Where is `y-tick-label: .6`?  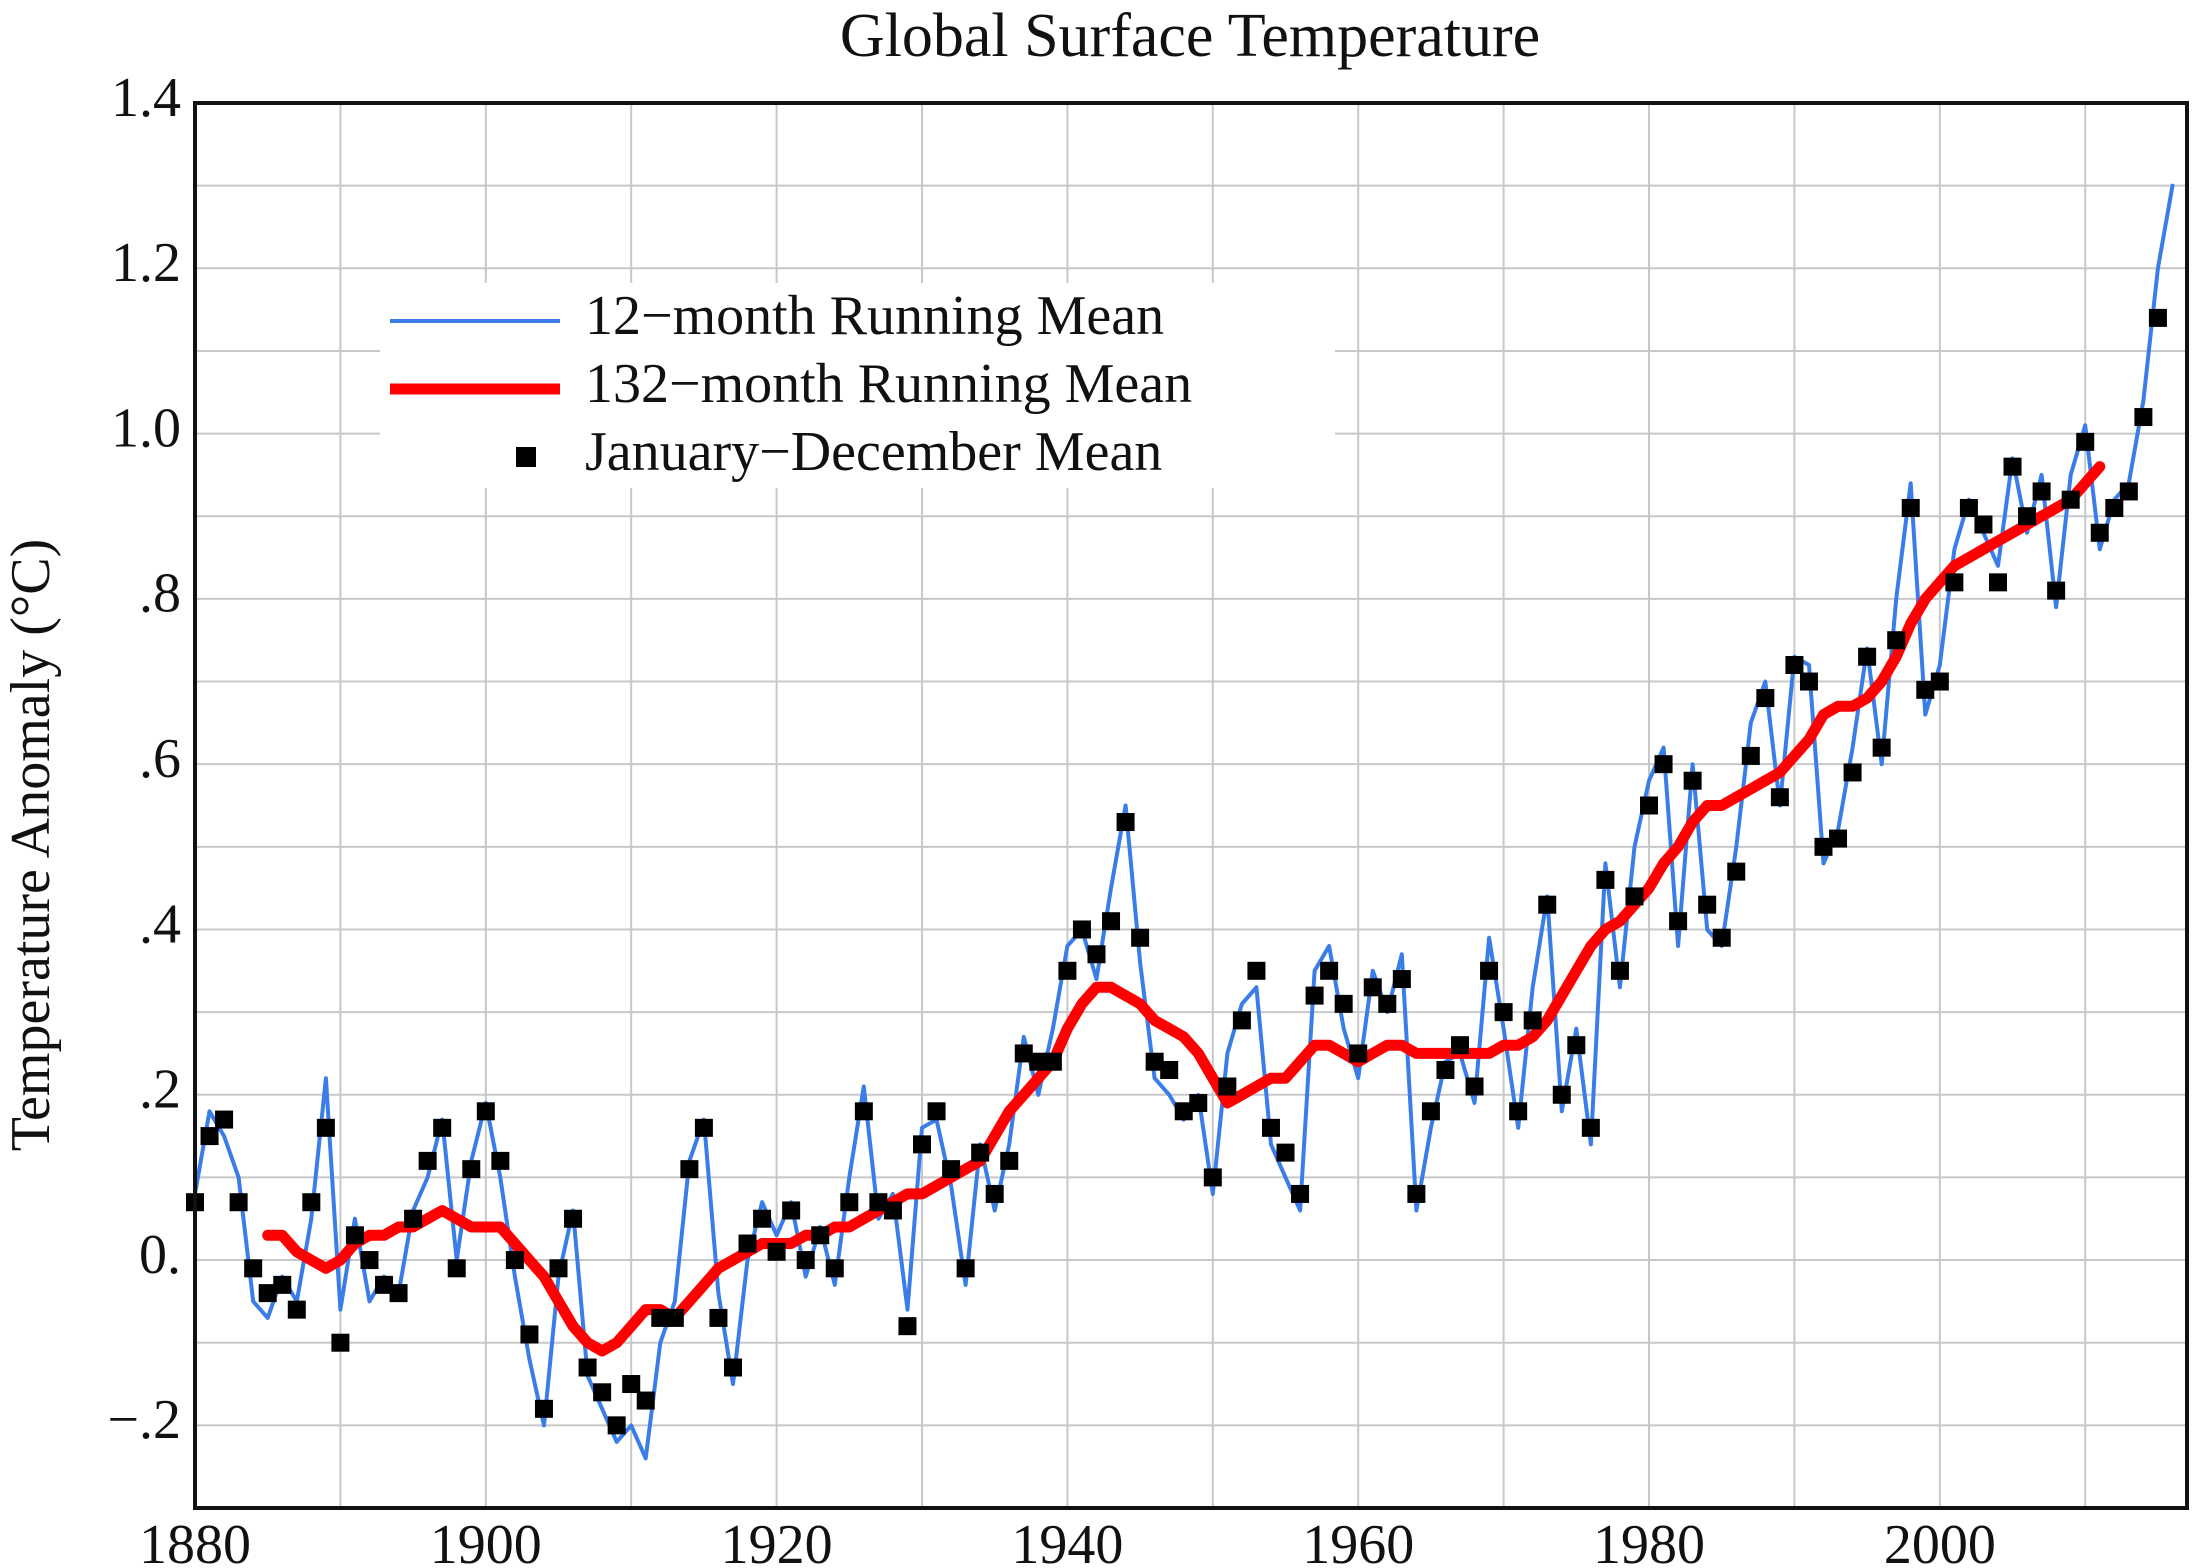
y-tick-label: .6 is located at coordinates (160, 759).